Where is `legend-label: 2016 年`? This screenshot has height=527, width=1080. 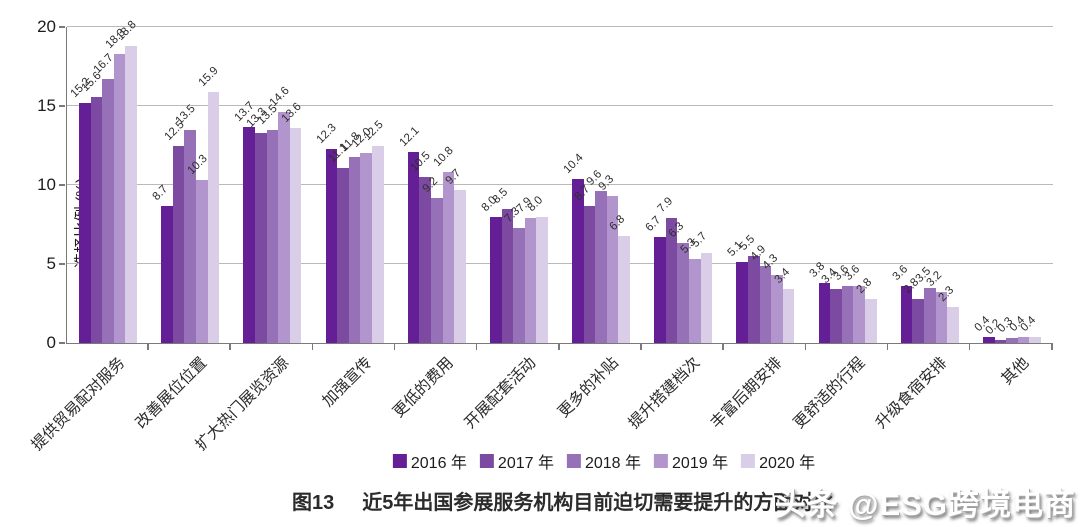
legend-label: 2016 年 is located at coordinates (438, 463).